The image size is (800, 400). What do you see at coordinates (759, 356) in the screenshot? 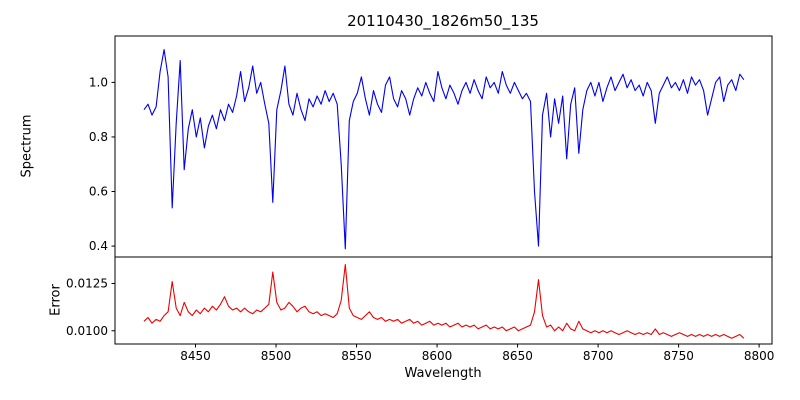
I see `xtick-label: 8800` at bounding box center [759, 356].